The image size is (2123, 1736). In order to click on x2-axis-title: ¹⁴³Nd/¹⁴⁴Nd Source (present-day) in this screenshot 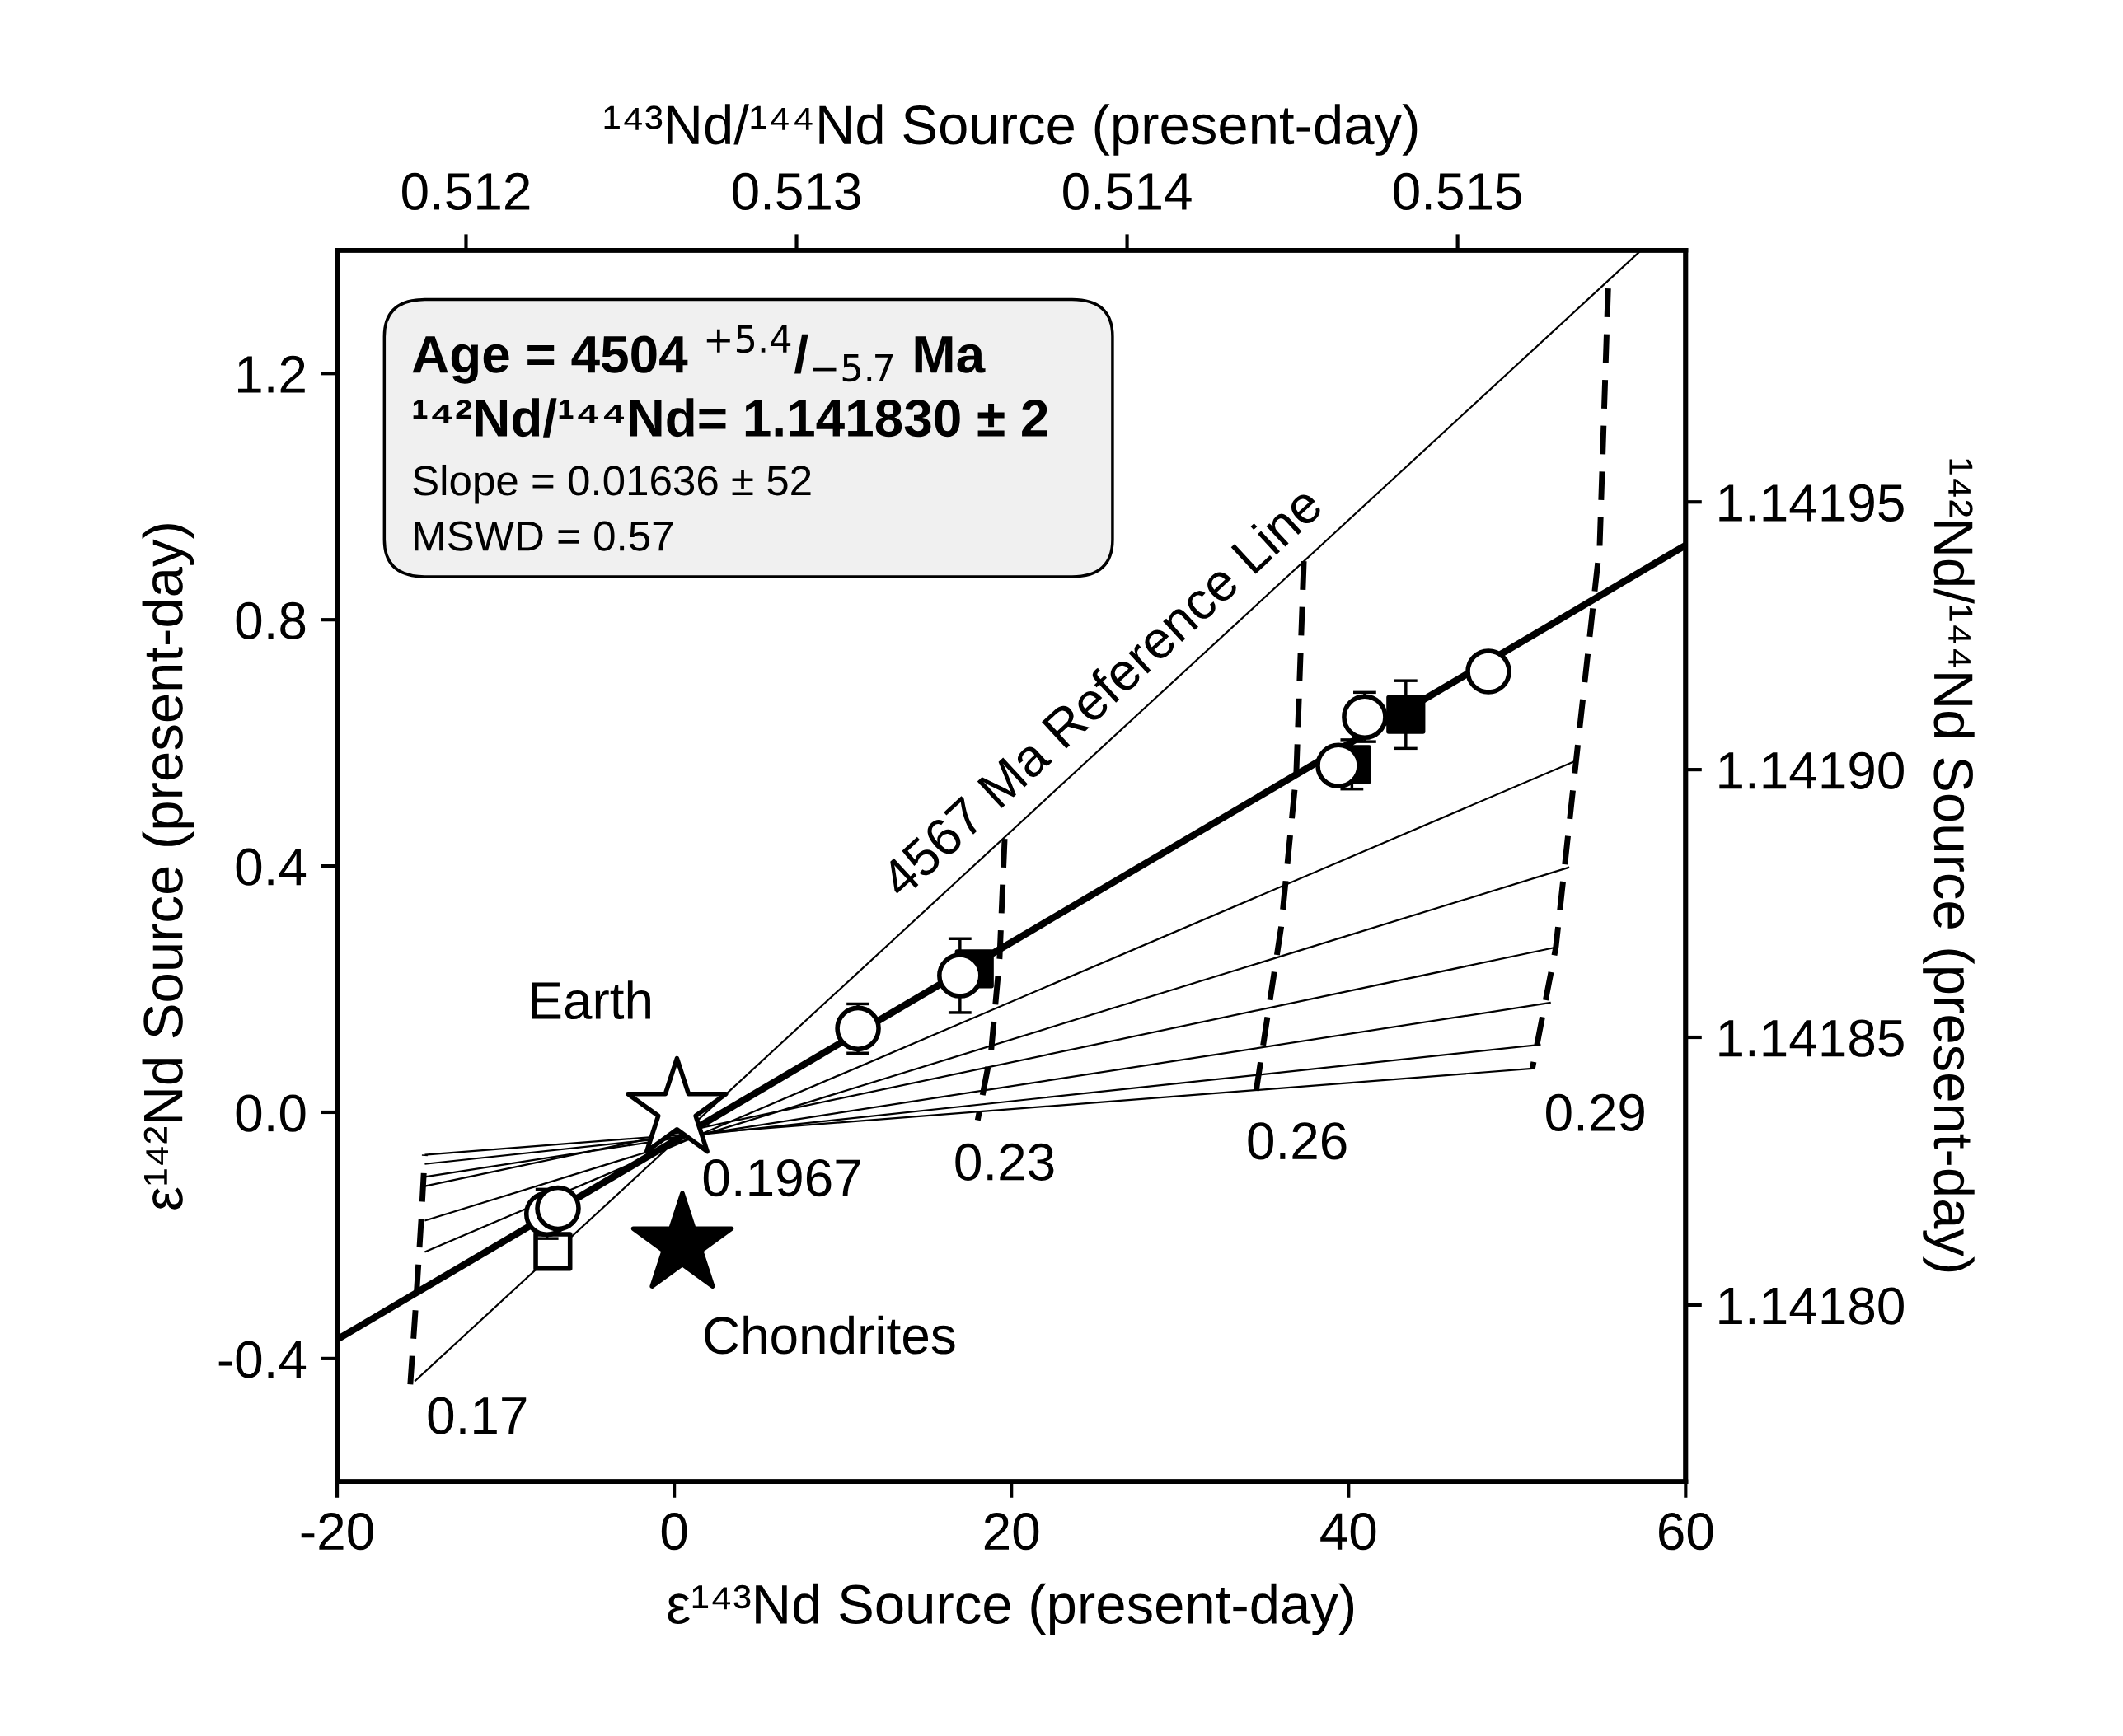, I will do `click(1011, 130)`.